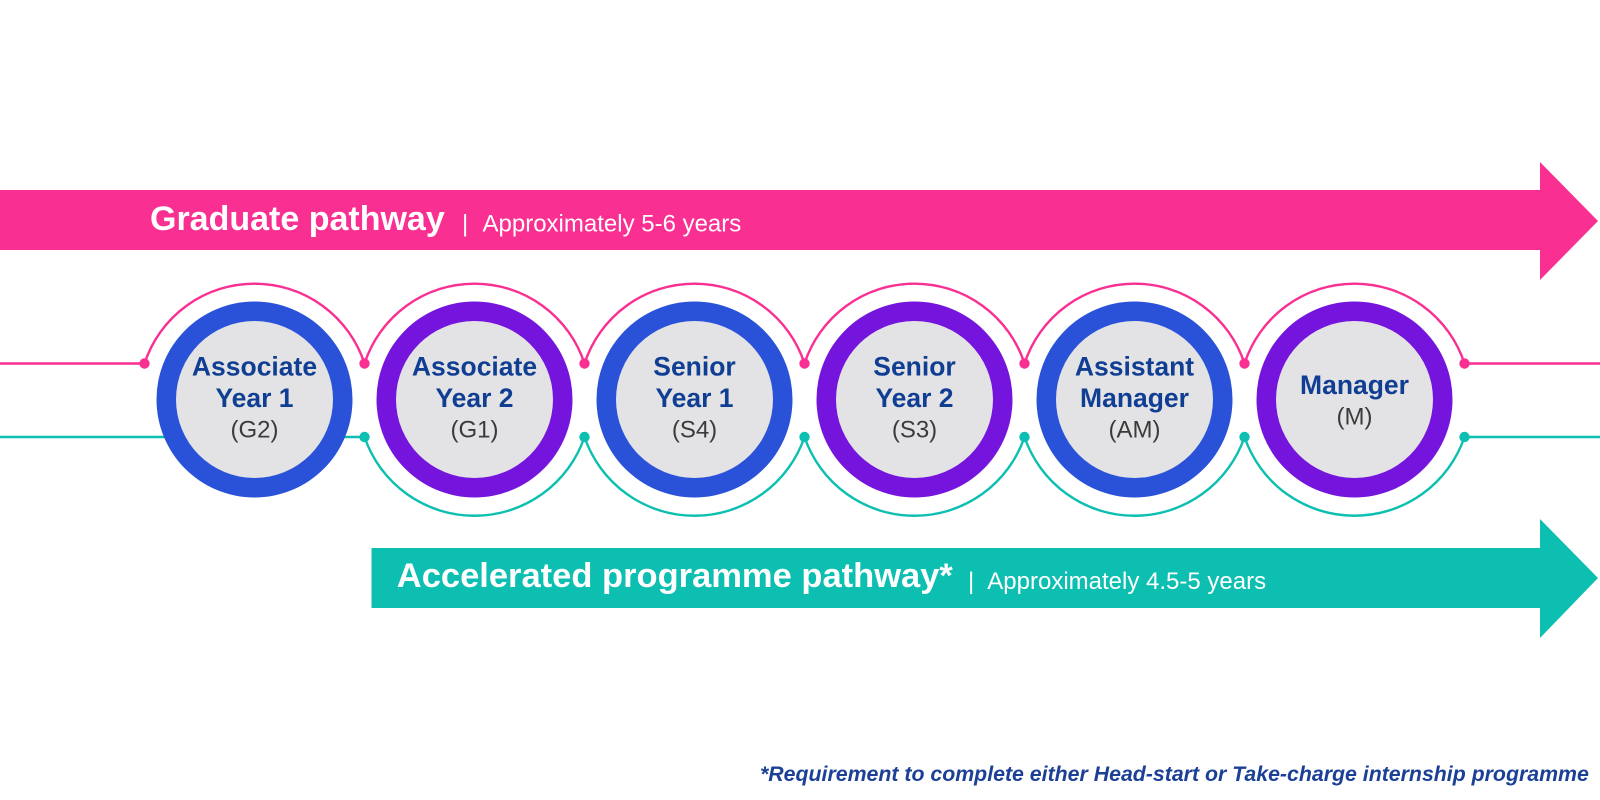 This screenshot has width=1600, height=800. What do you see at coordinates (612, 224) in the screenshot?
I see `svg-text: Approximately 5-6 years` at bounding box center [612, 224].